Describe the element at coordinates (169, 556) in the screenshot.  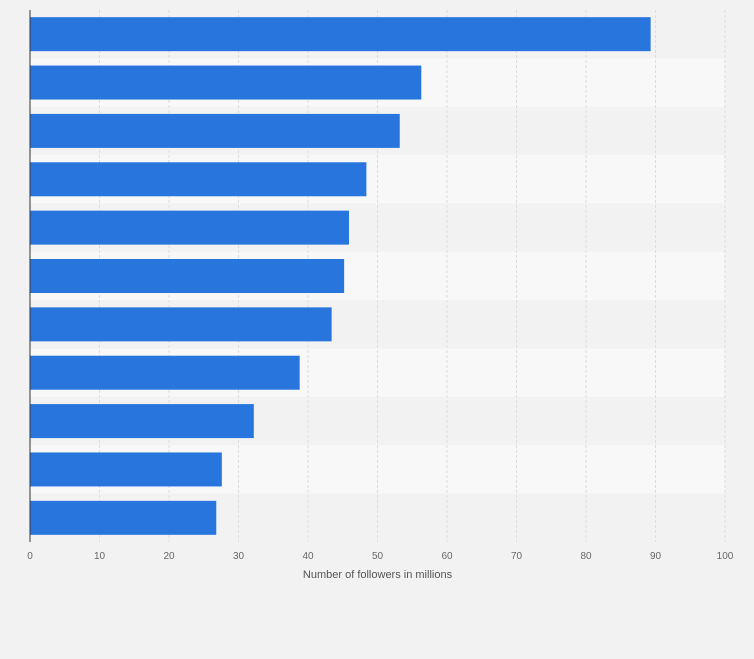
I see `x-tick-label: 20` at that location.